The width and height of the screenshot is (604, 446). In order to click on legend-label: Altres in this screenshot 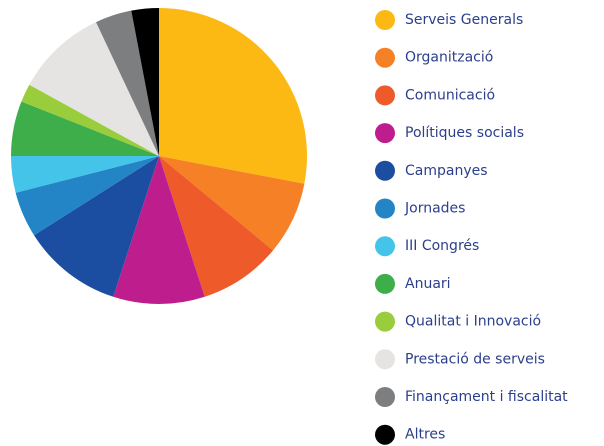, I will do `click(425, 435)`.